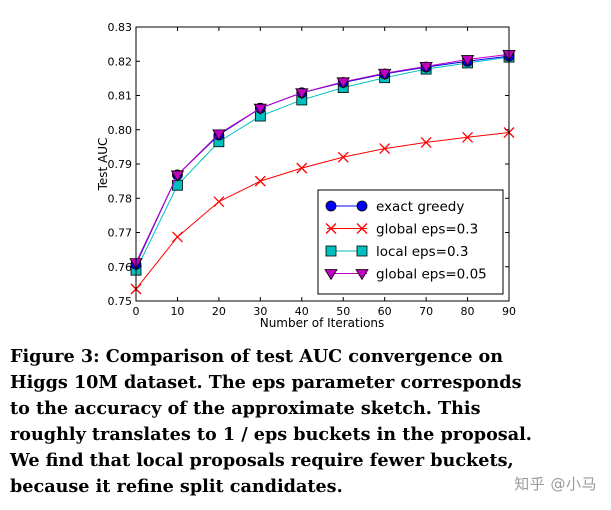  Describe the element at coordinates (322, 323) in the screenshot. I see `x-axis-label: Number of Iterations` at that location.